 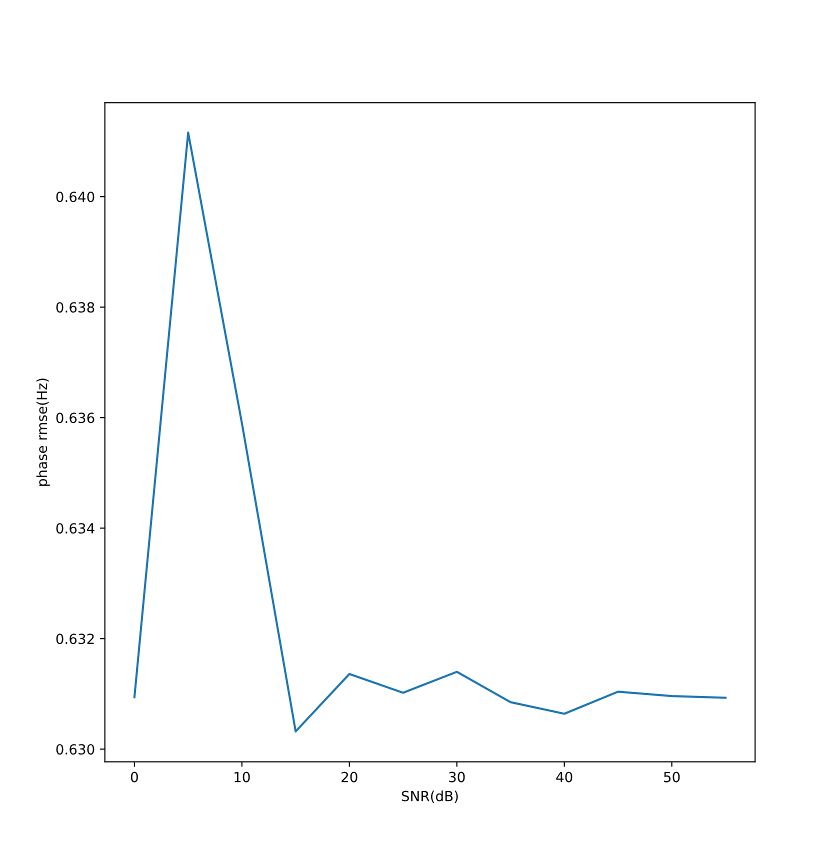 I want to click on y-tick-label: 0.632, so click(x=75, y=639).